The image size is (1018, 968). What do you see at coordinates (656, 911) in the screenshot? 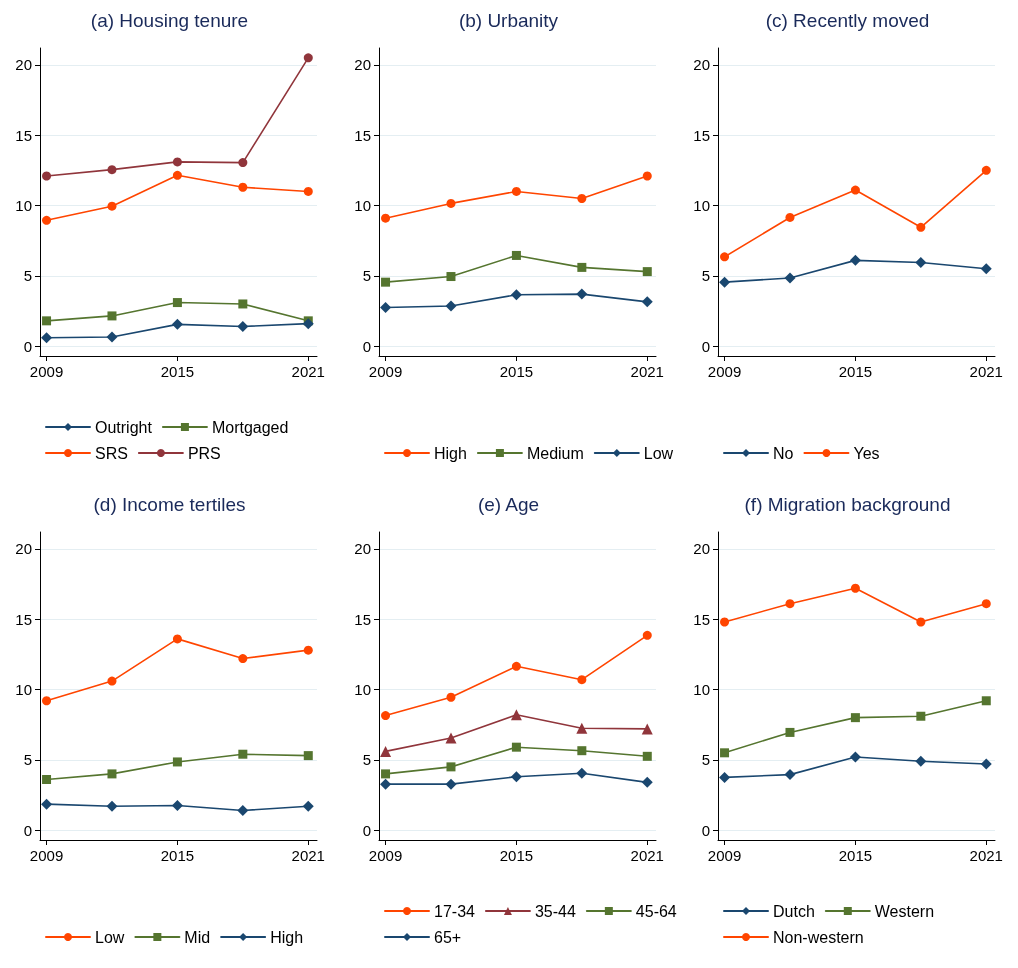
I see `legend-label: 45-64` at bounding box center [656, 911].